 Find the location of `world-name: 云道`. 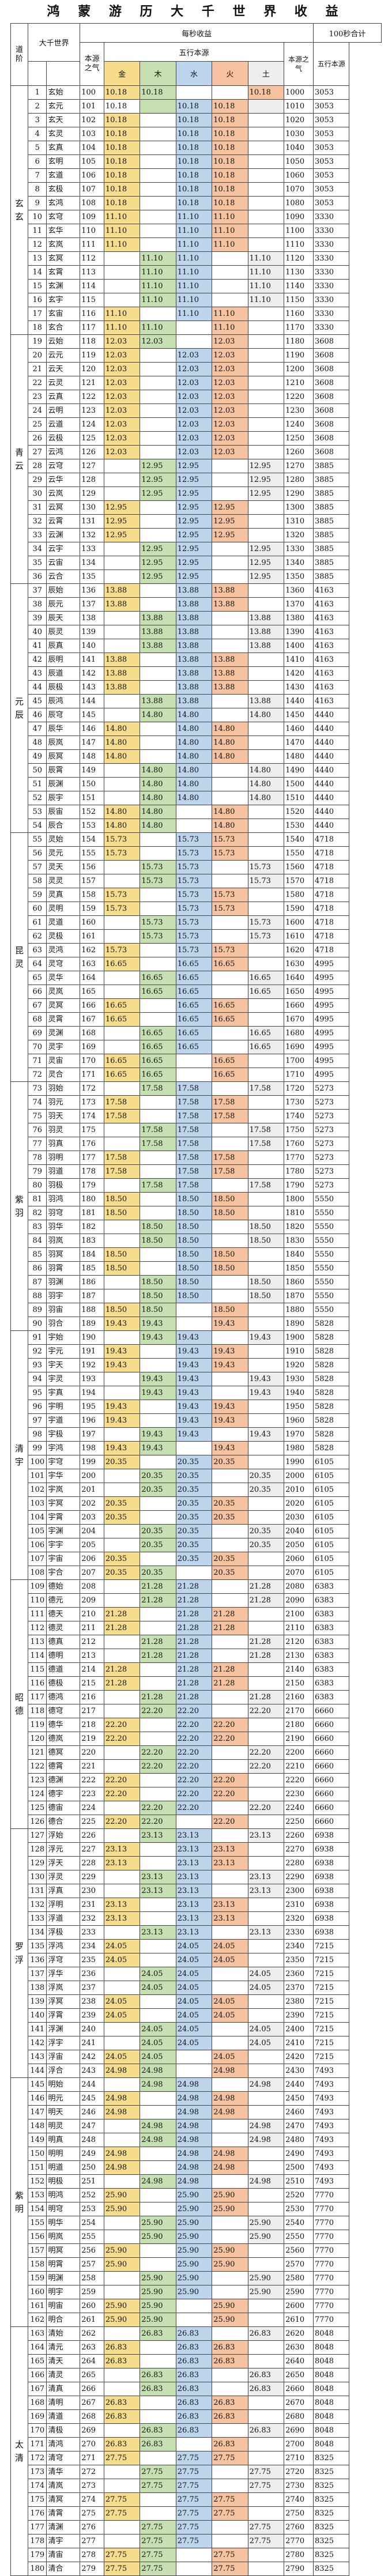

world-name: 云道 is located at coordinates (63, 424).